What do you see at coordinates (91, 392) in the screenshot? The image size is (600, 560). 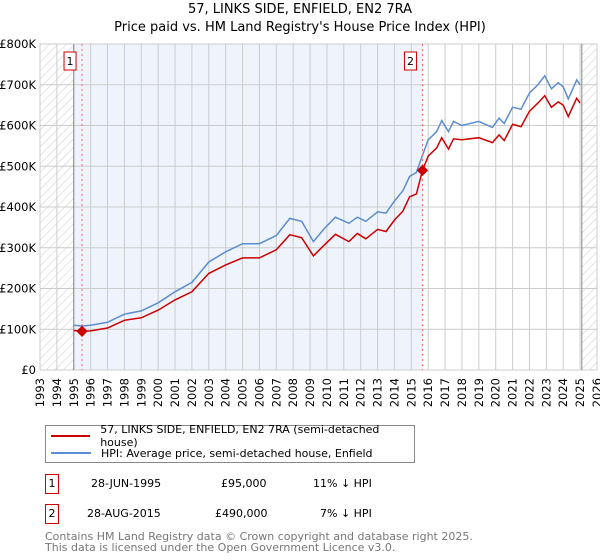 I see `x-tick-label: 1996` at bounding box center [91, 392].